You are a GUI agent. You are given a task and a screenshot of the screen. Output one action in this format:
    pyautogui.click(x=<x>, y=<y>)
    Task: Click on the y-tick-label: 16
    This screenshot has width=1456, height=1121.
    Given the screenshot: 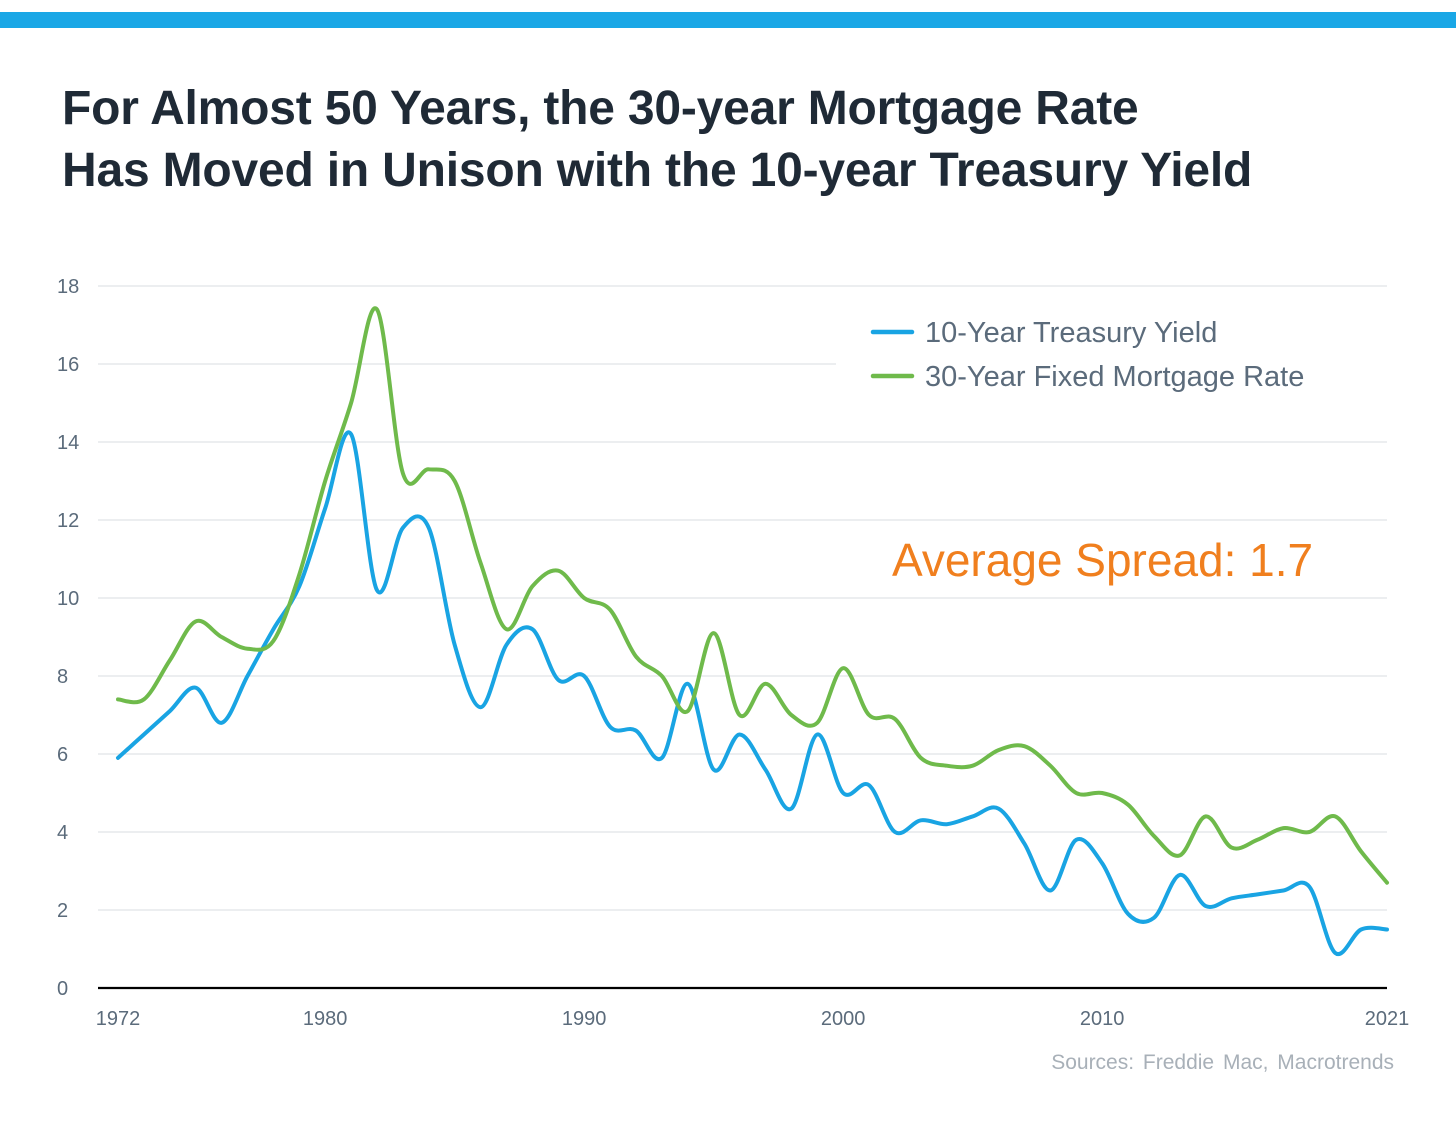 What is the action you would take?
    pyautogui.click(x=68, y=365)
    